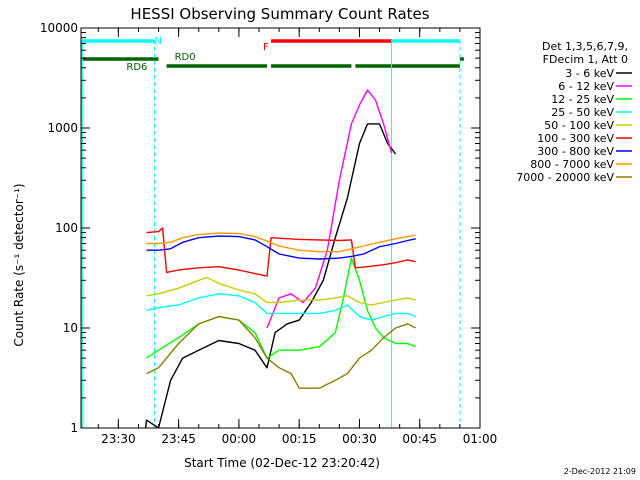  Describe the element at coordinates (585, 59) in the screenshot. I see `legend-header-line-2: FDecim 1, Att 0` at that location.